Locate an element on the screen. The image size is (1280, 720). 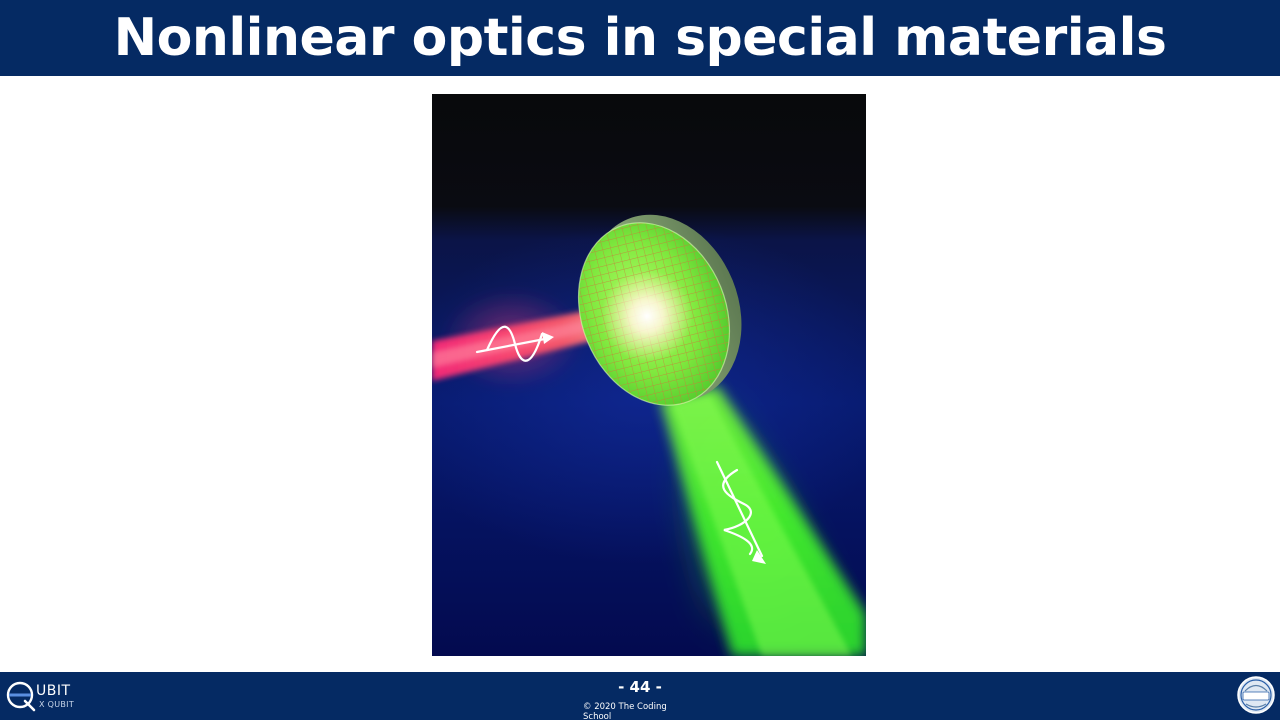
page-number: - 44 - is located at coordinates (640, 687).